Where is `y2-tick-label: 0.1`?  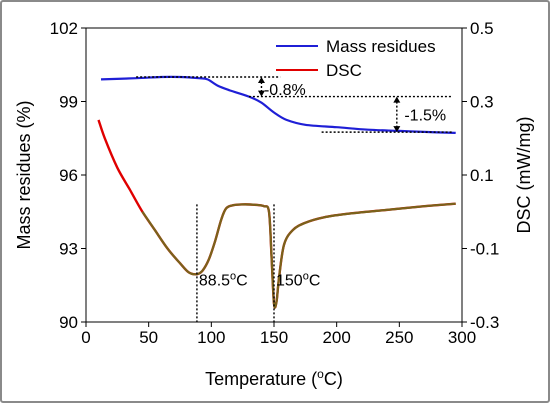 y2-tick-label: 0.1 is located at coordinates (482, 175).